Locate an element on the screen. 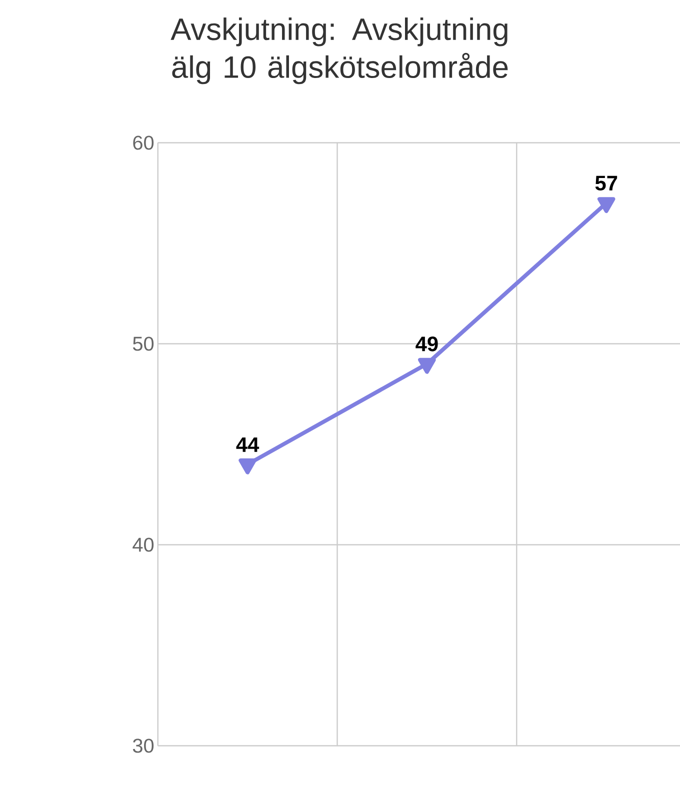 Image resolution: width=680 pixels, height=794 pixels. chart-title: Avskjutning: Avskjutning älg 10 älgskötselområde is located at coordinates (339, 51).